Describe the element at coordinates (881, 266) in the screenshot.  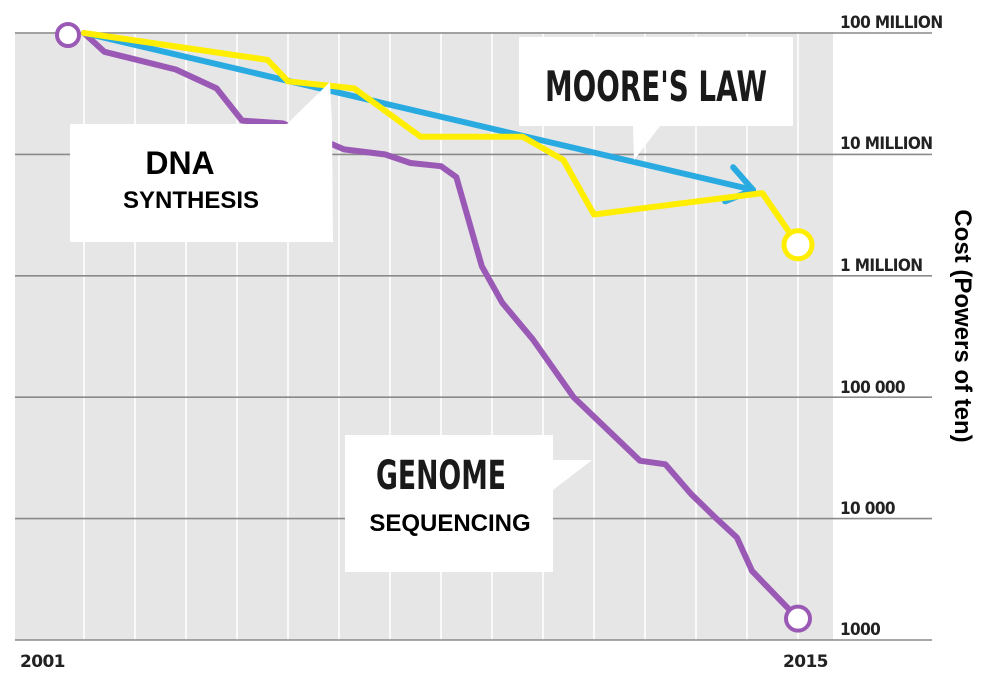
I see `y-tick-label: 1 MILLION` at that location.